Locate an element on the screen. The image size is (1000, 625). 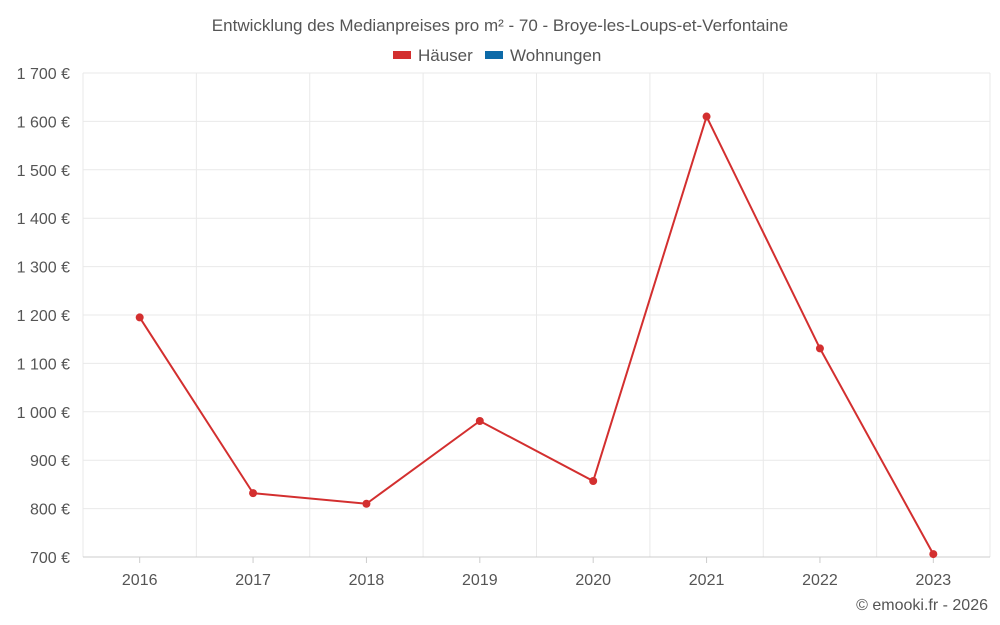
y-tick-label: 800 € is located at coordinates (50, 510).